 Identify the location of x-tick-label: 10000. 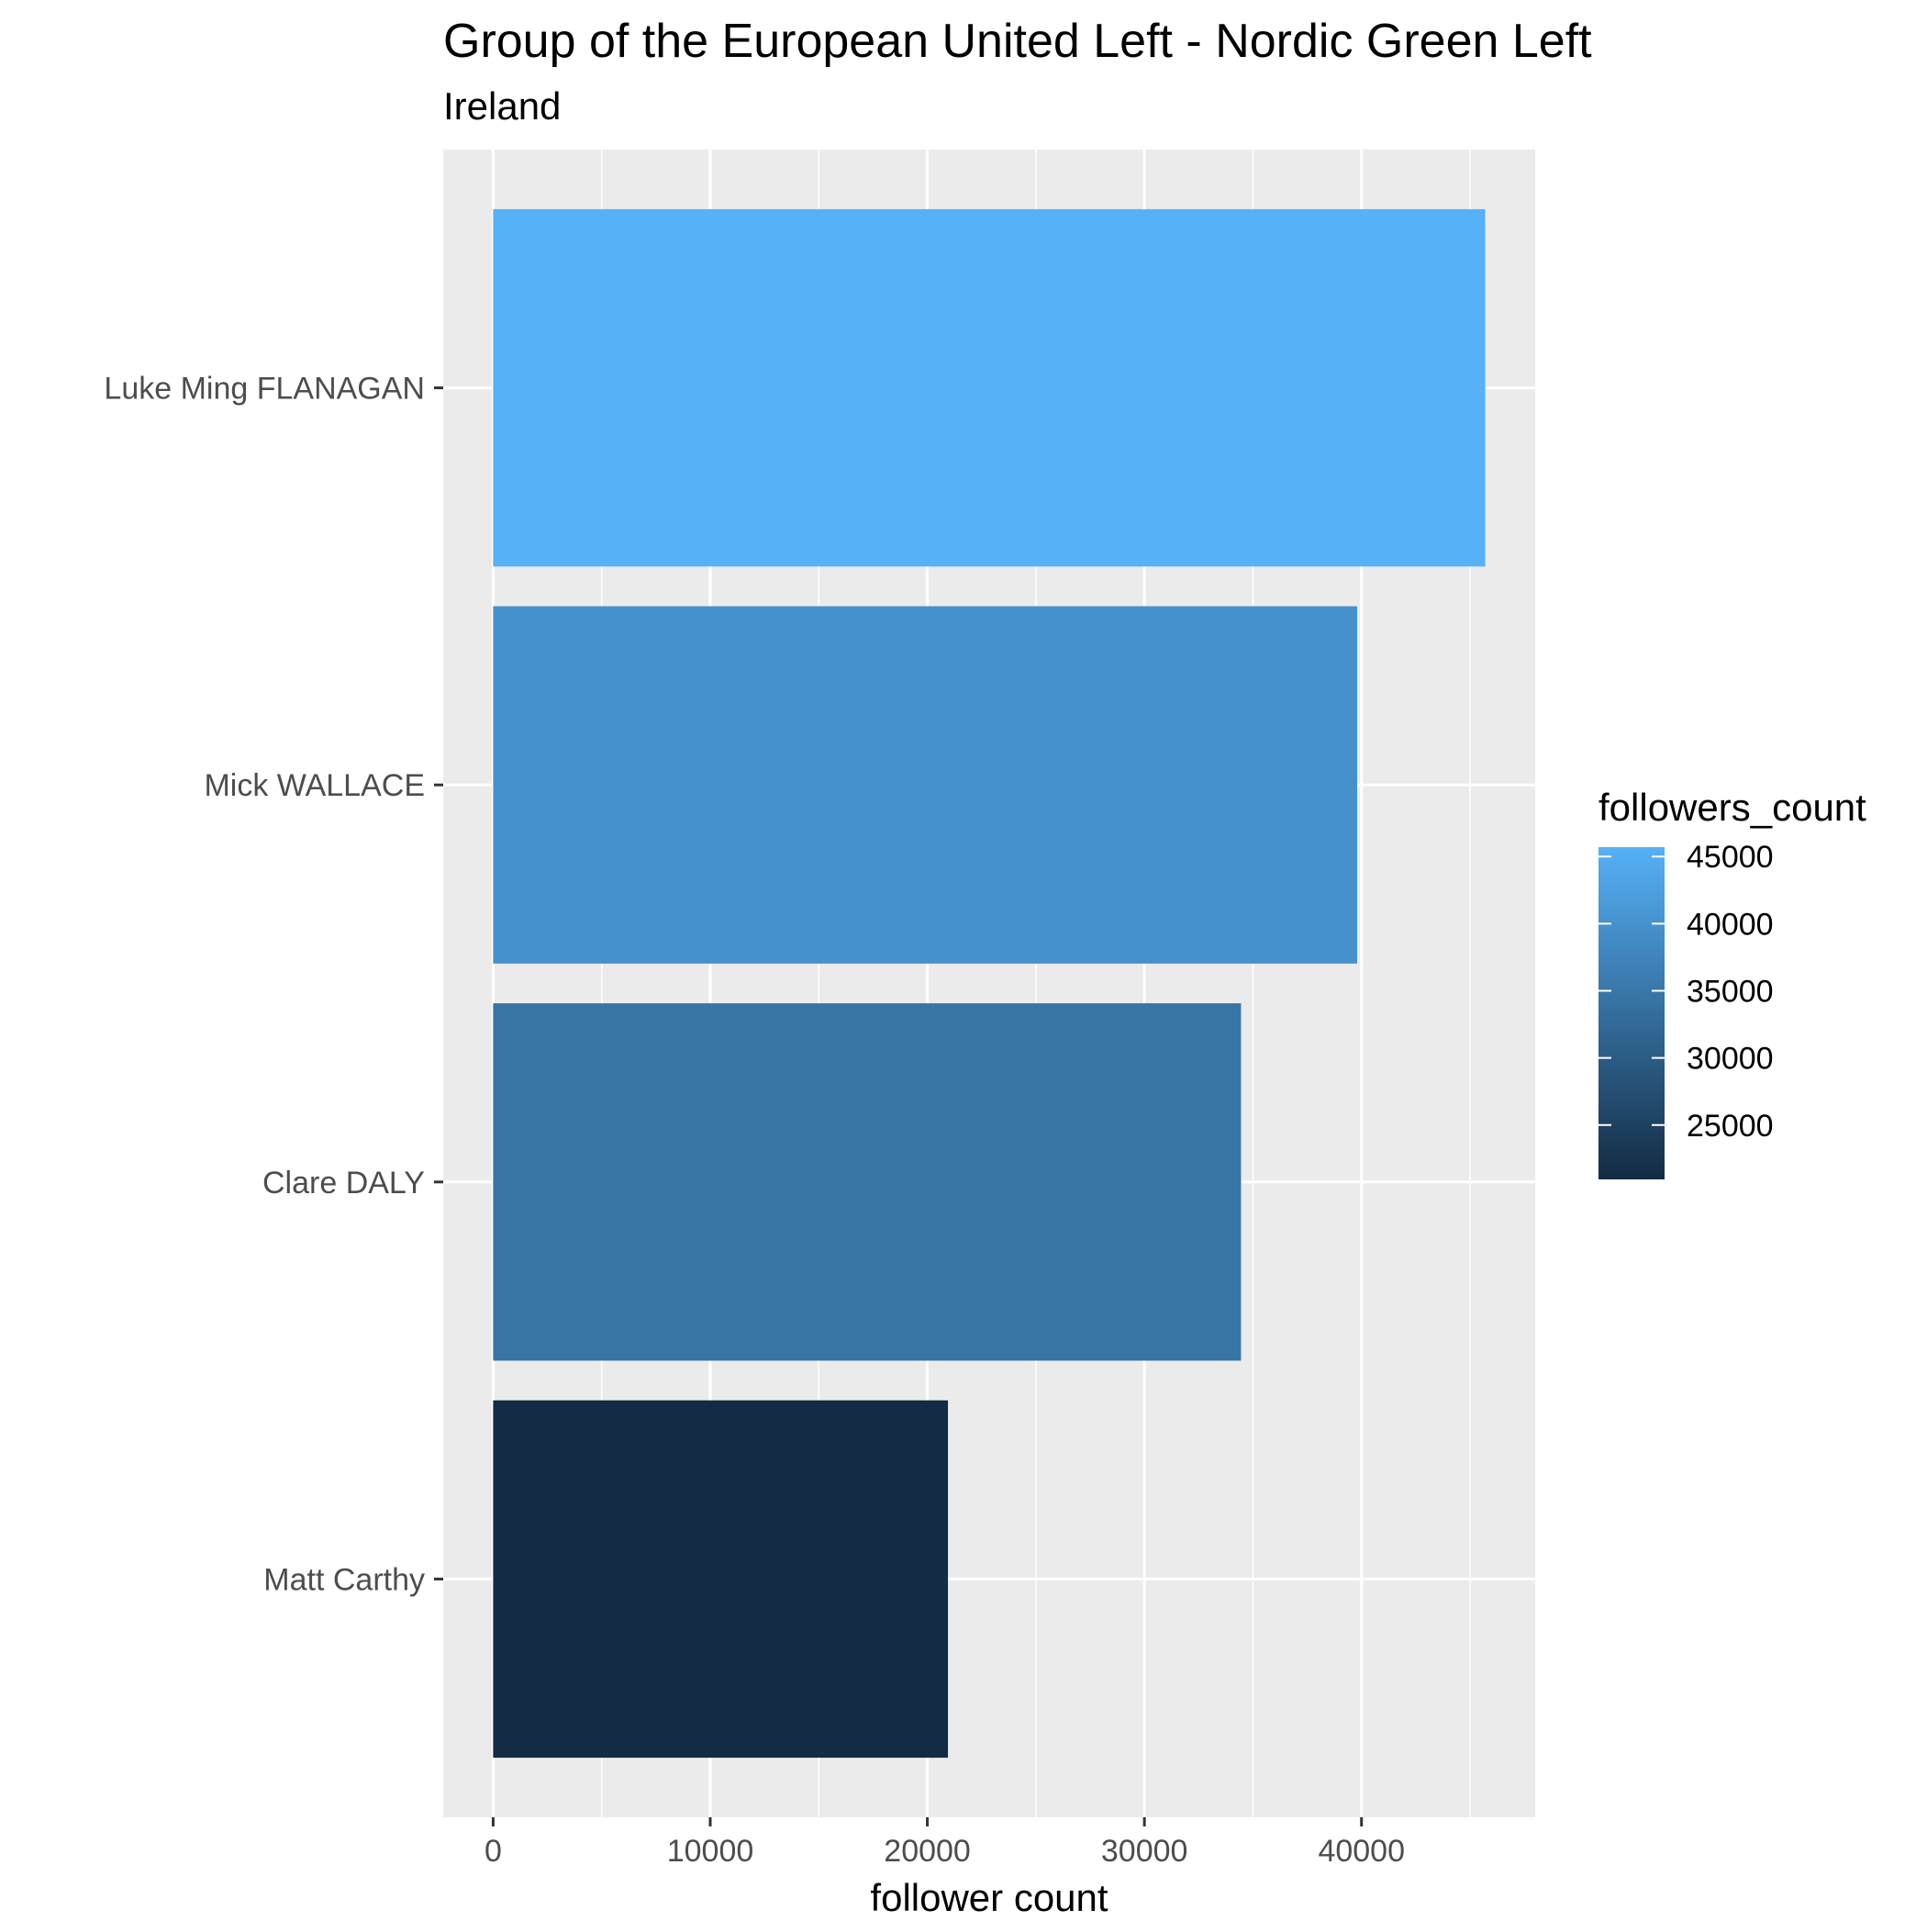
(710, 1851).